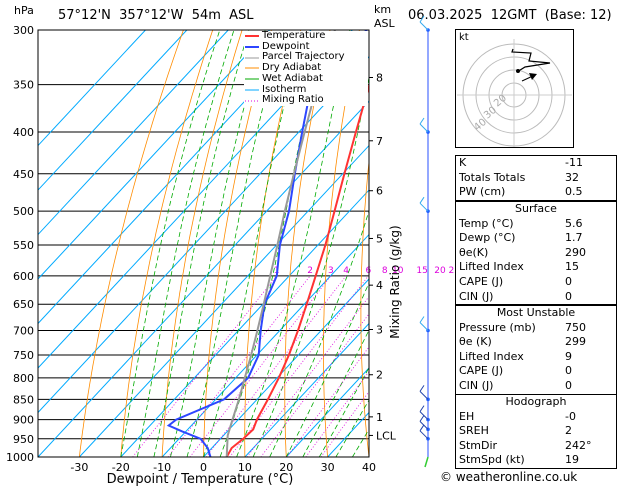 Image resolution: width=629 pixels, height=486 pixels. I want to click on surface-label: Dewp (°C), so click(487, 238).